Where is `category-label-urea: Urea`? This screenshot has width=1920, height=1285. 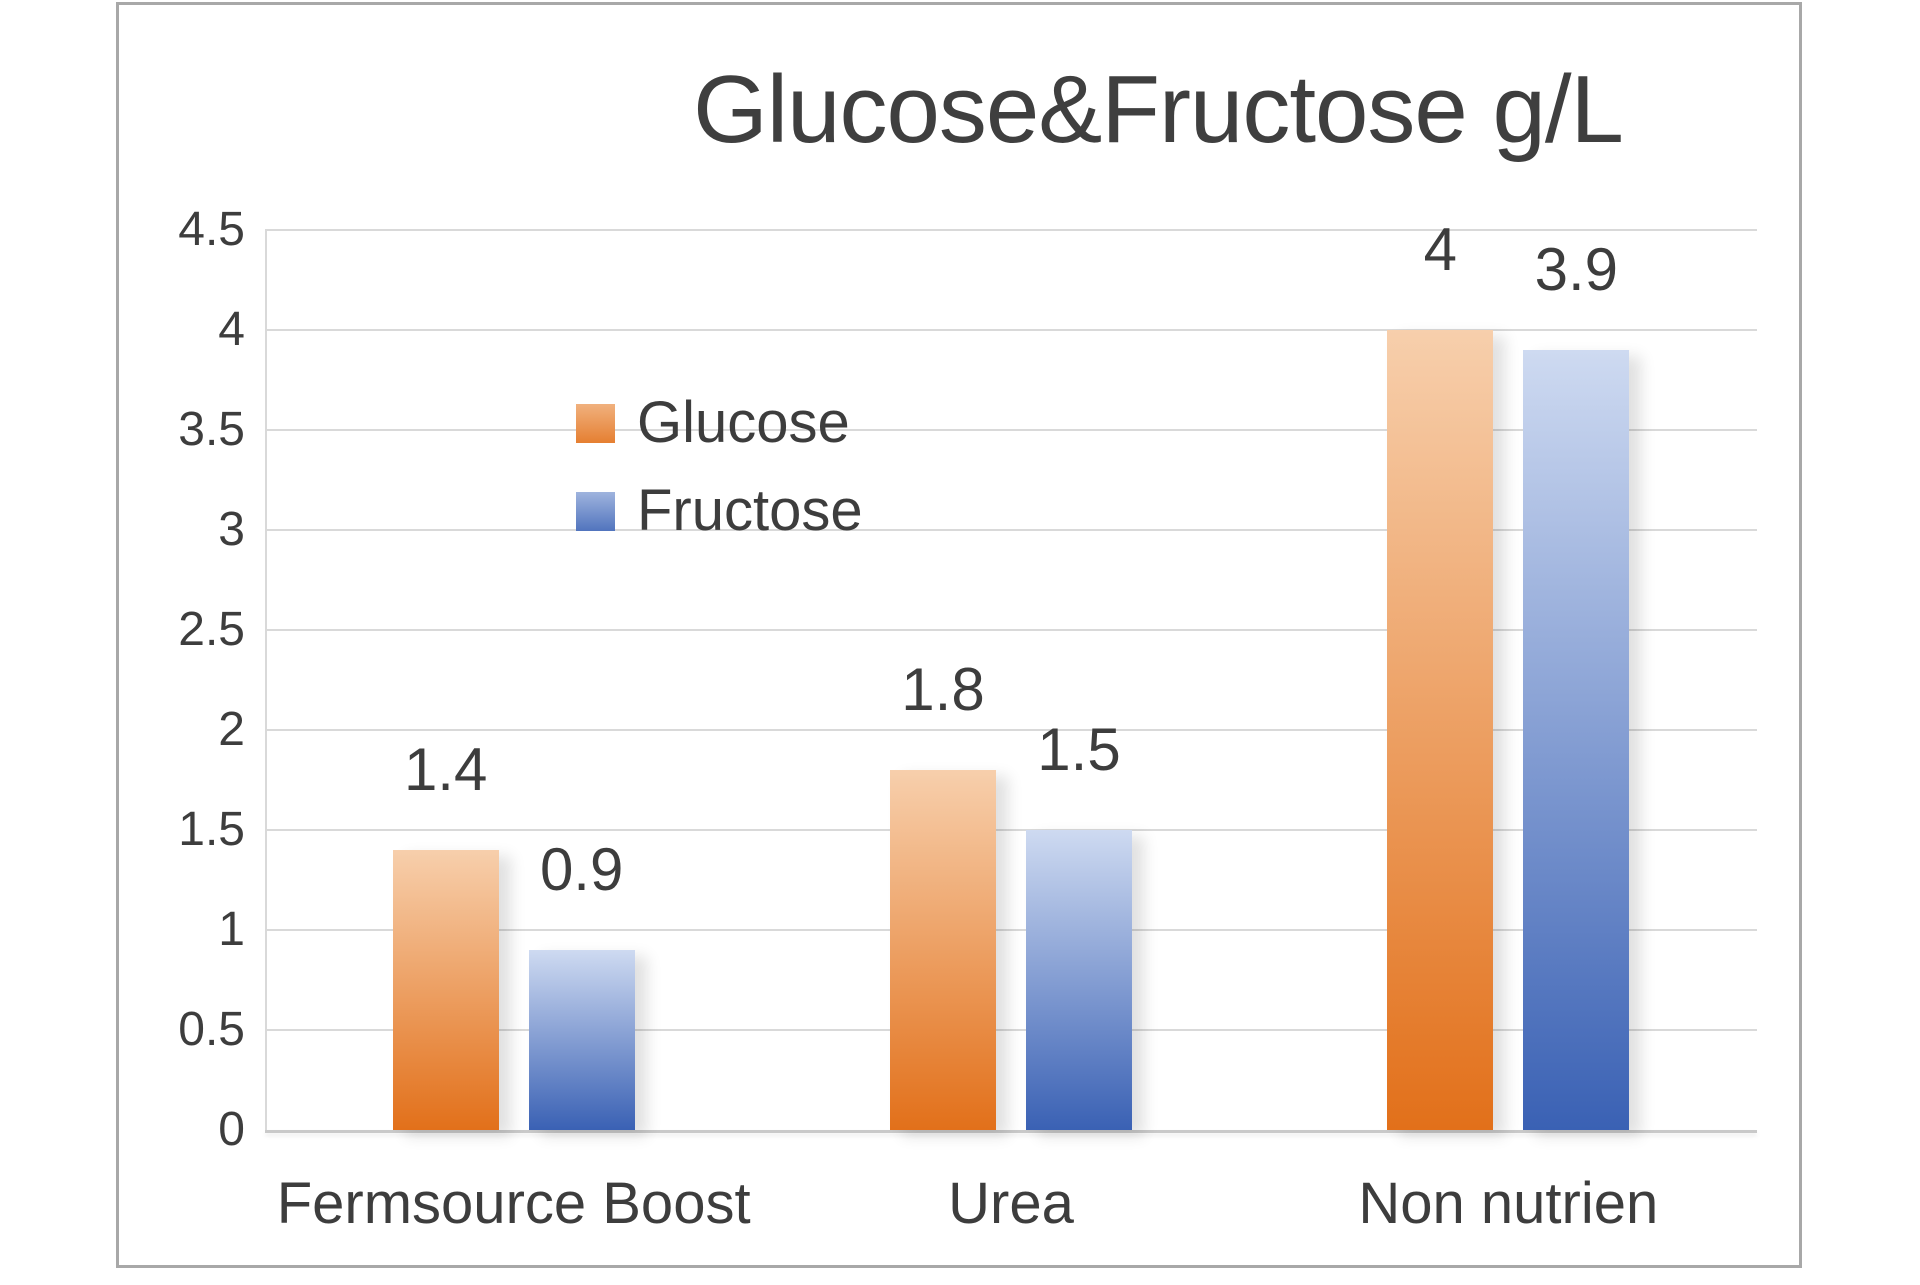 category-label-urea: Urea is located at coordinates (1011, 1203).